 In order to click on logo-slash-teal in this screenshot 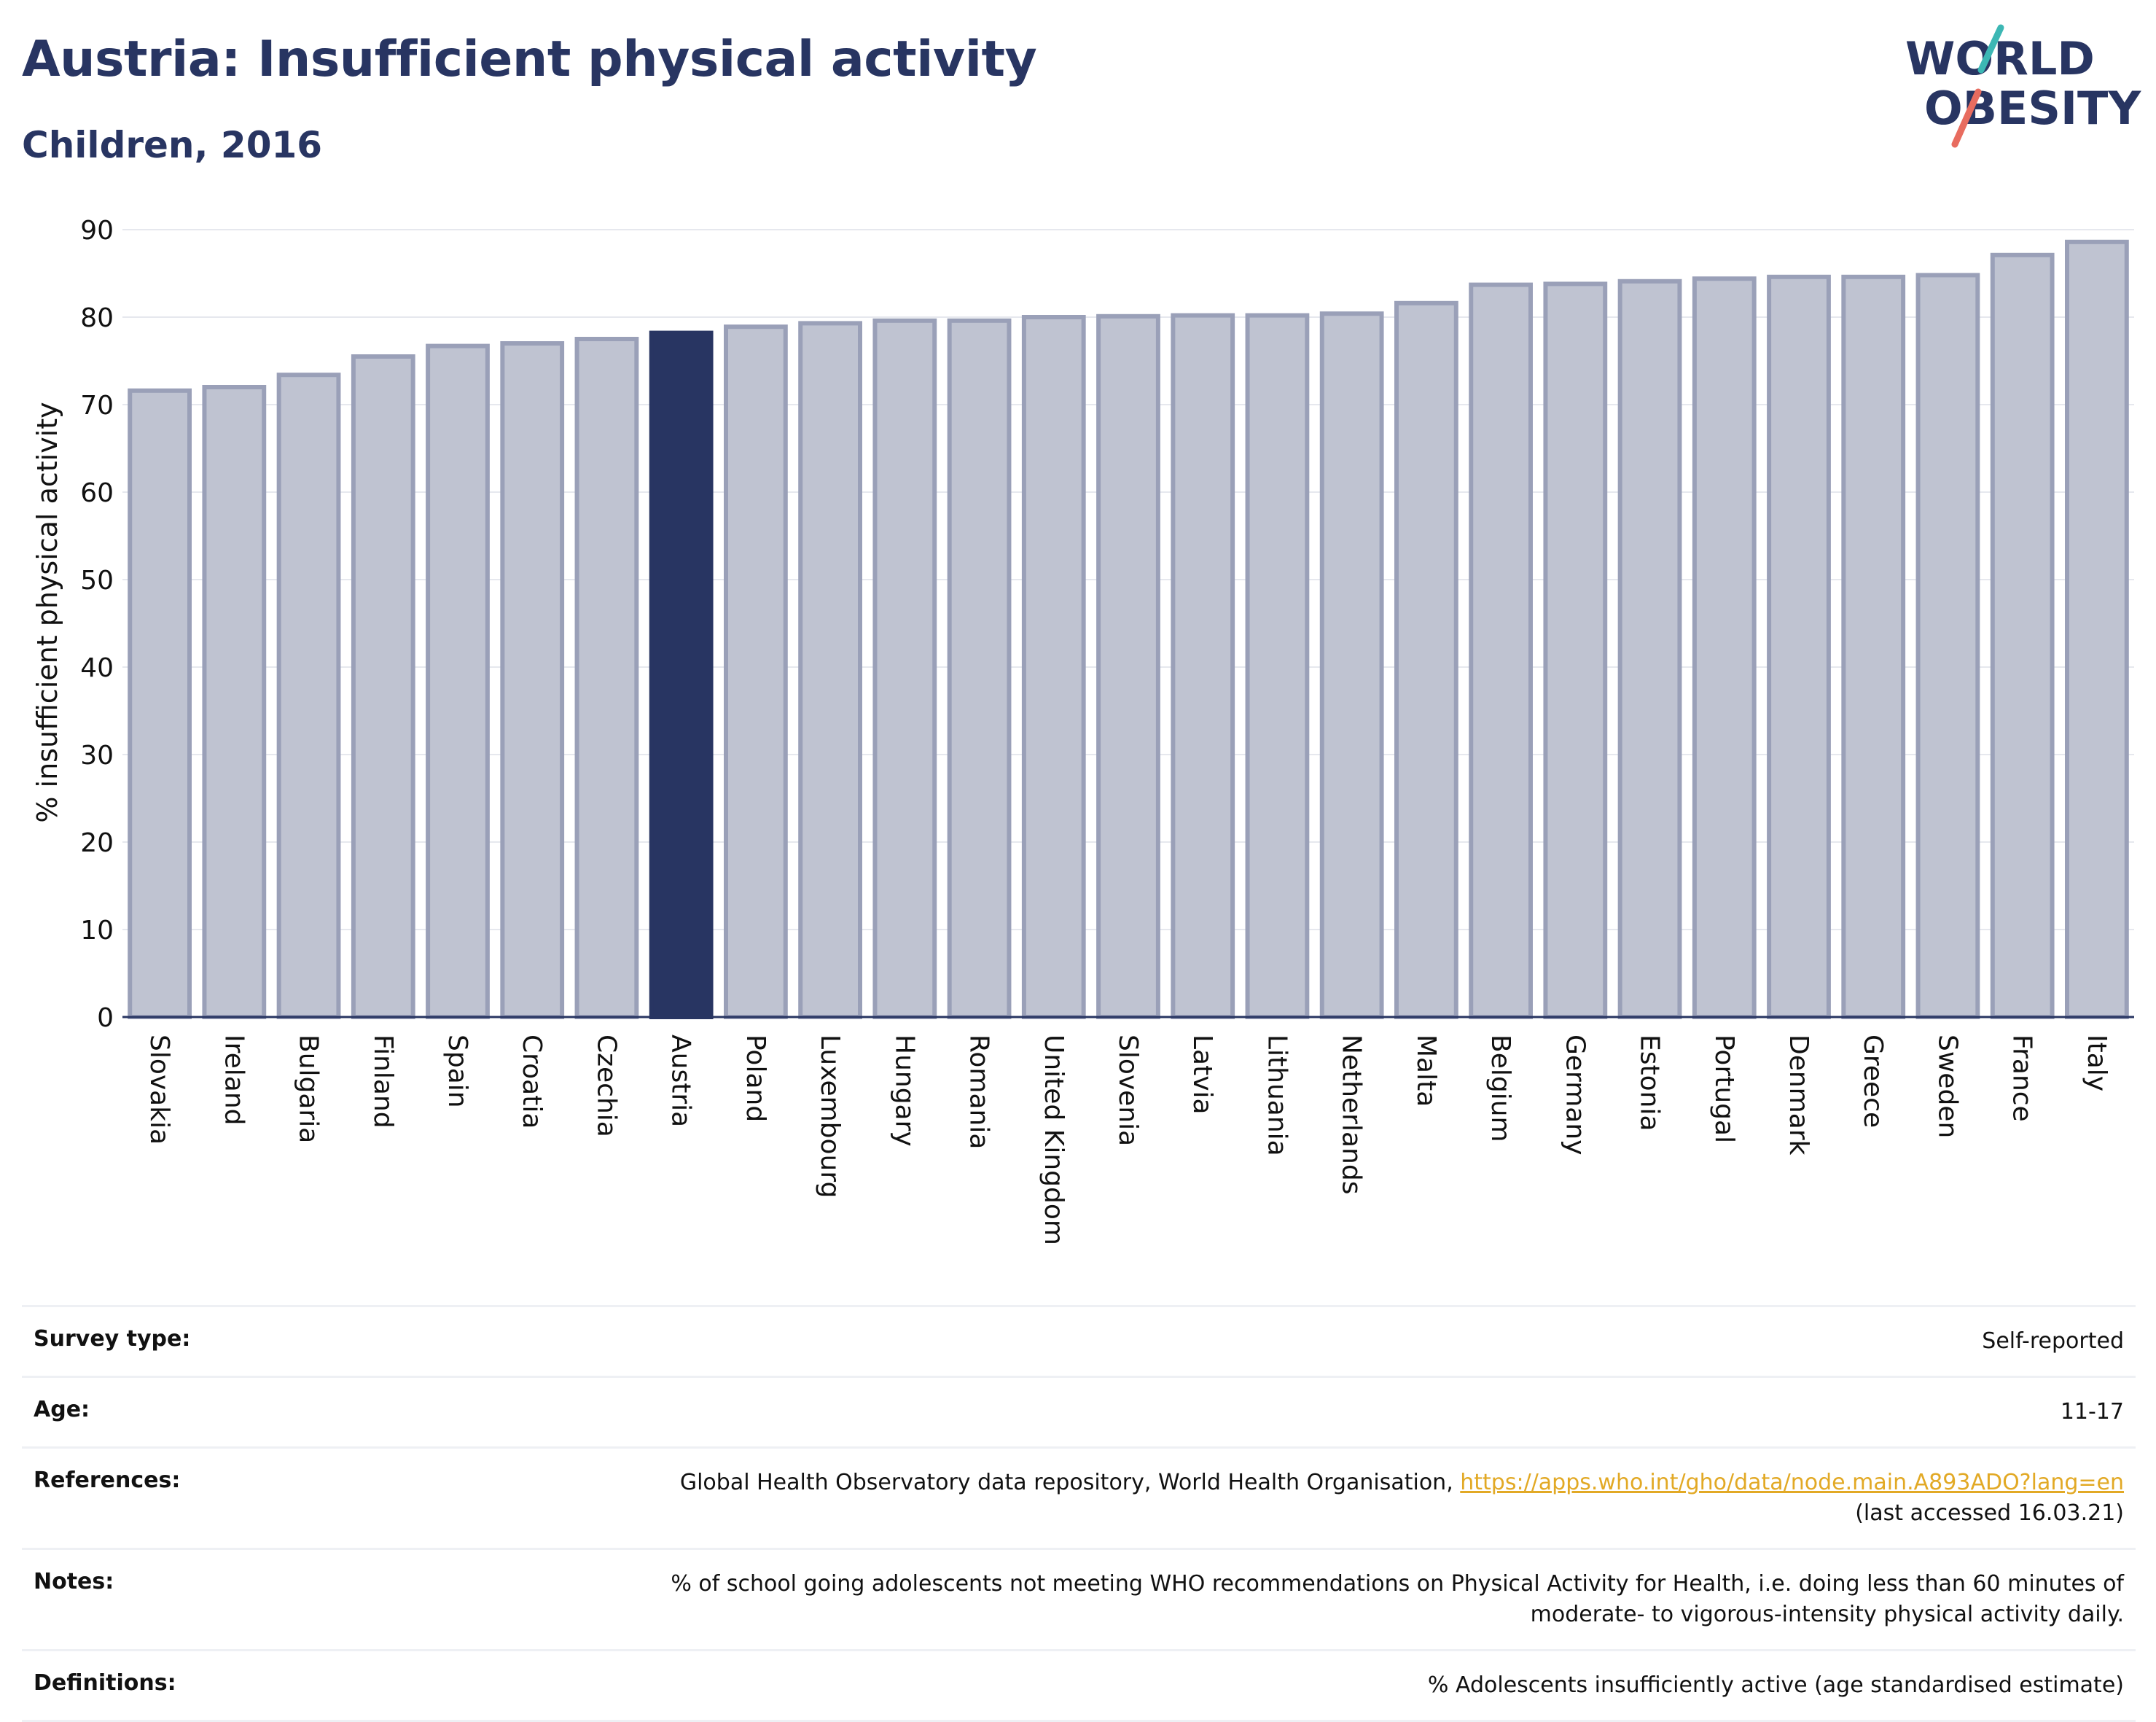, I will do `click(1991, 49)`.